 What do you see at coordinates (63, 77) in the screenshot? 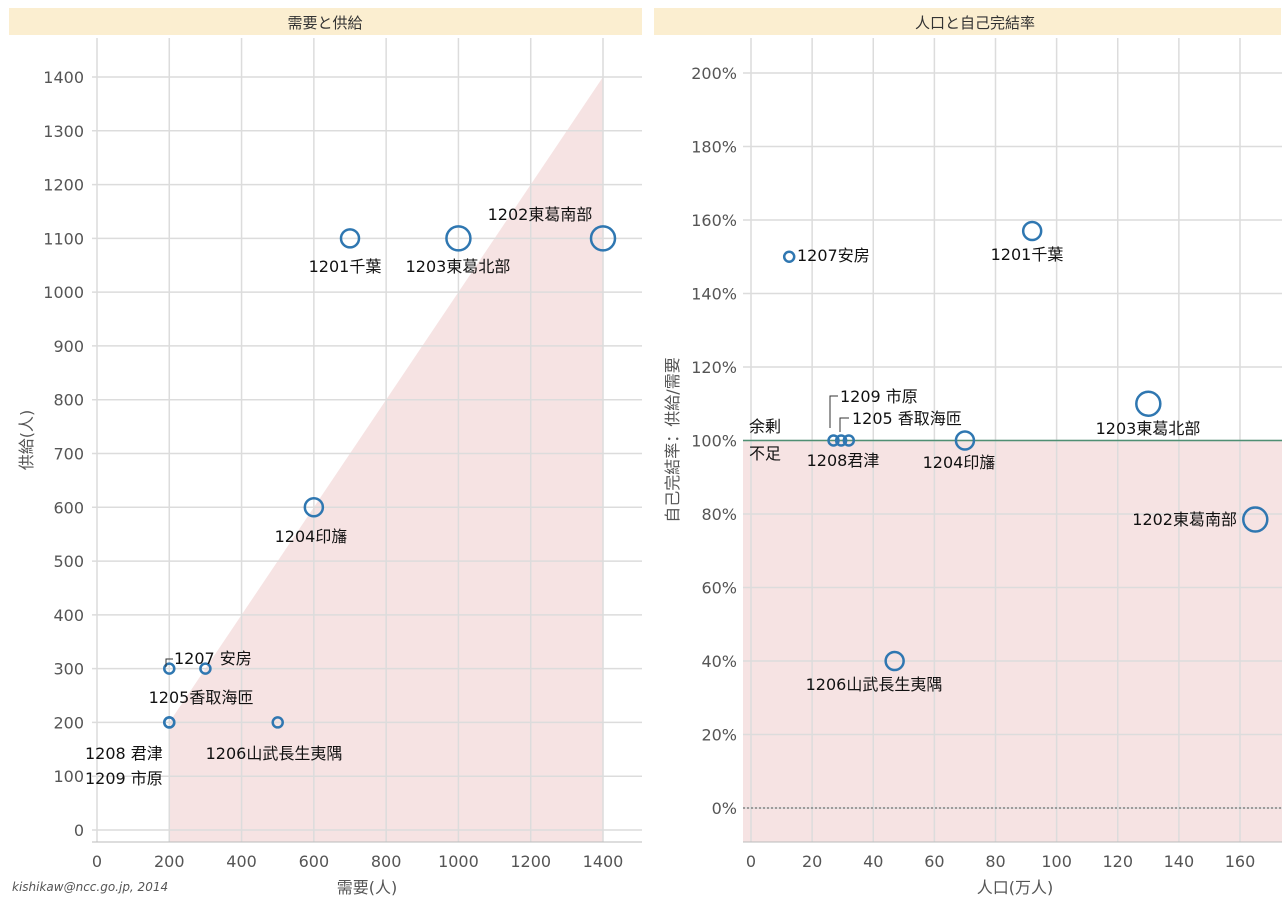
I see `chart1-y-tick: 1400` at bounding box center [63, 77].